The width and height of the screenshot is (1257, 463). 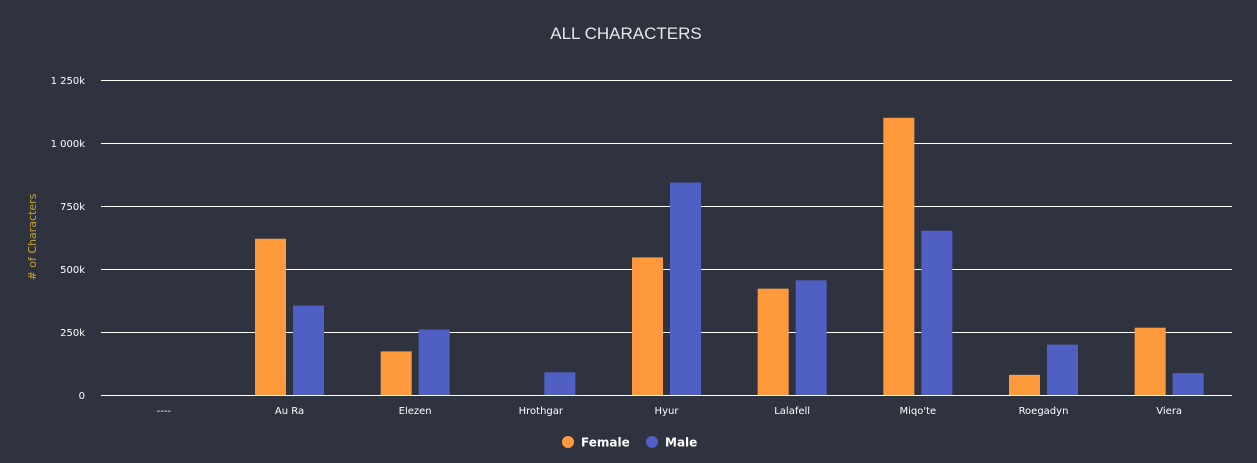 I want to click on x-tick-label: Hyur, so click(x=667, y=411).